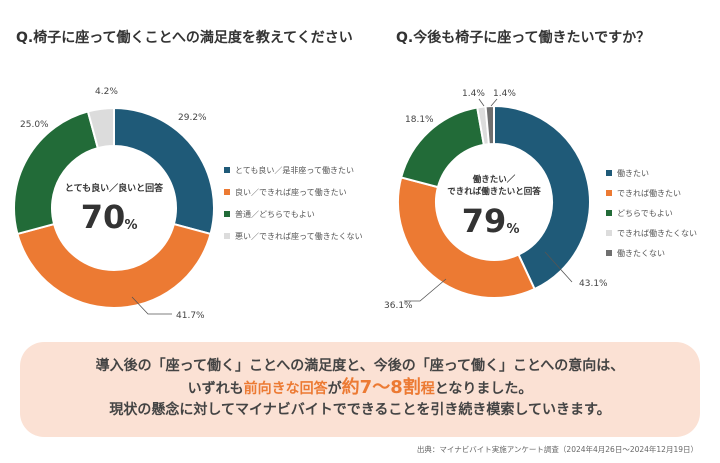 The image size is (720, 463). Describe the element at coordinates (512, 229) in the screenshot. I see `chart2-center-unit: %` at that location.